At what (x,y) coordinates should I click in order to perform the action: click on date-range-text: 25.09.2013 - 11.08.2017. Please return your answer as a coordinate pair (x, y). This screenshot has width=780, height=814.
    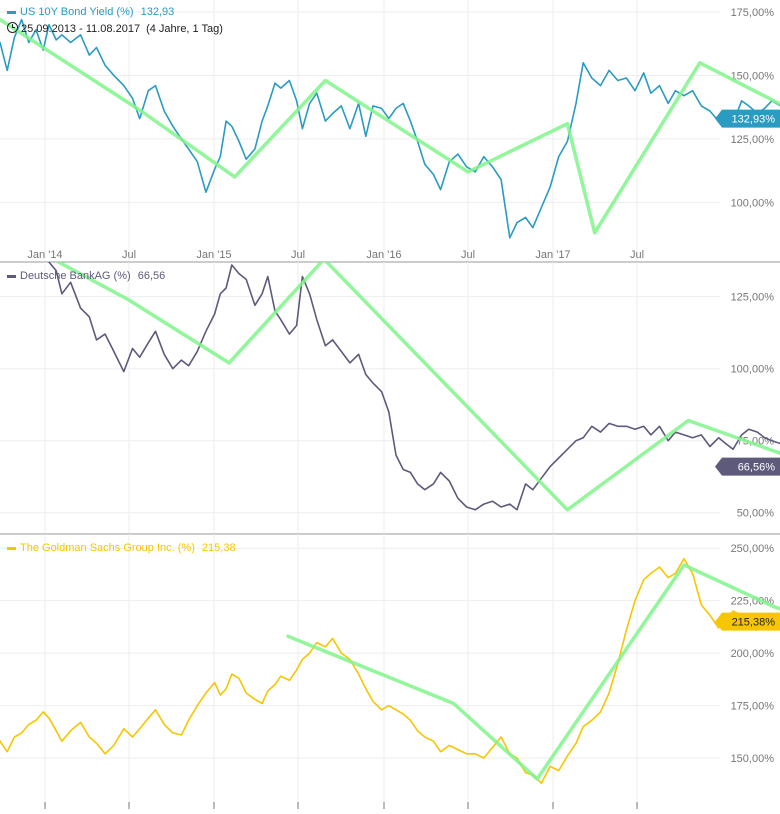
    Looking at the image, I should click on (81, 29).